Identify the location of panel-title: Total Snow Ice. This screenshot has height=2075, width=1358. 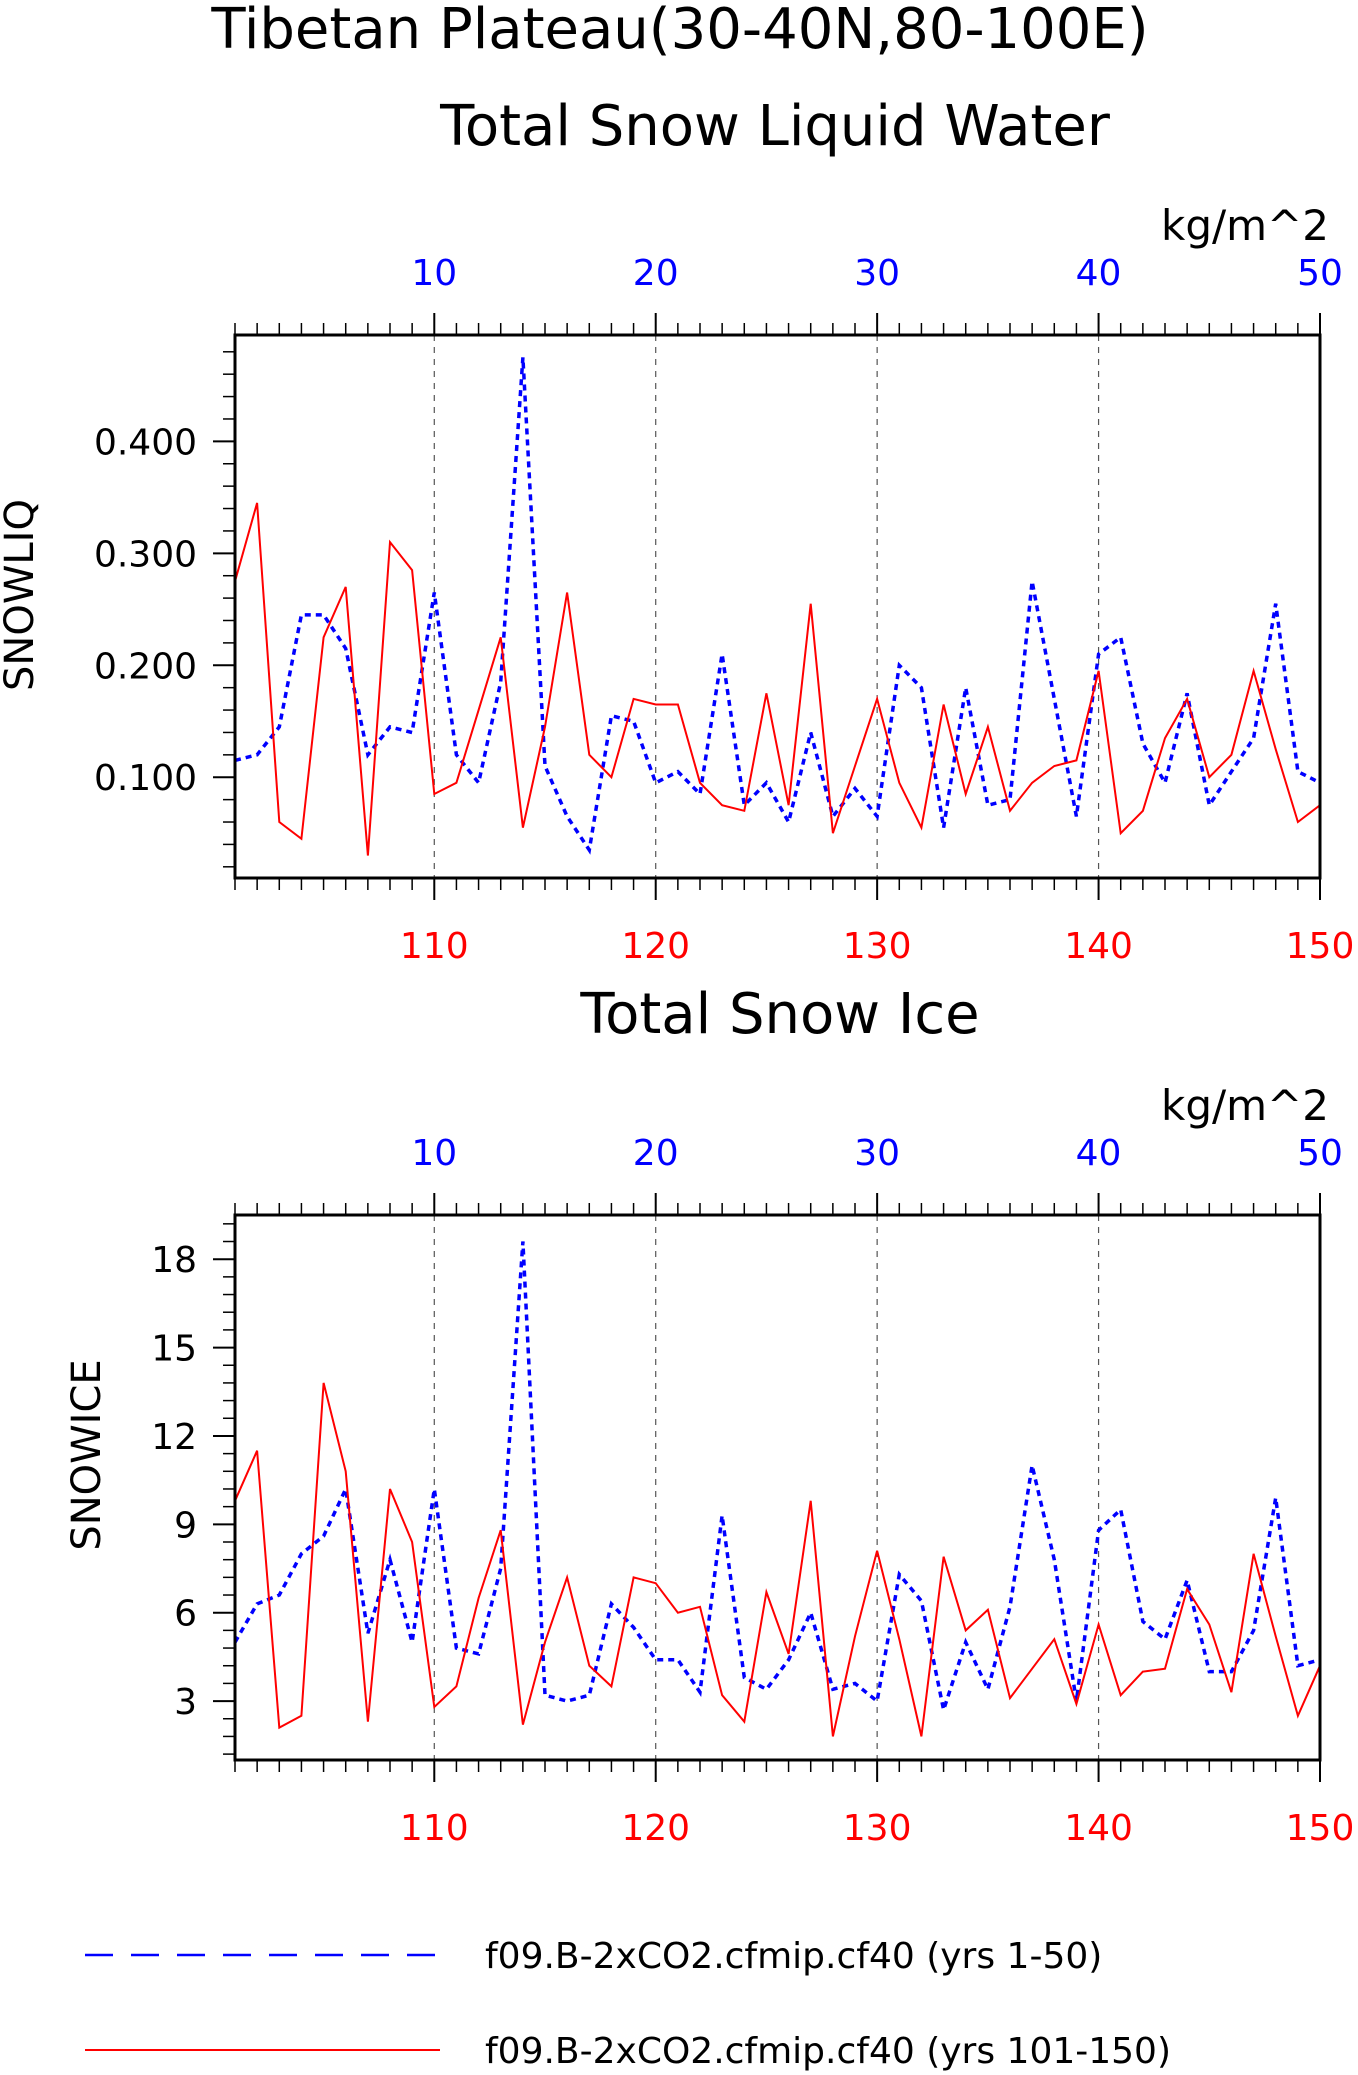
(779, 1014).